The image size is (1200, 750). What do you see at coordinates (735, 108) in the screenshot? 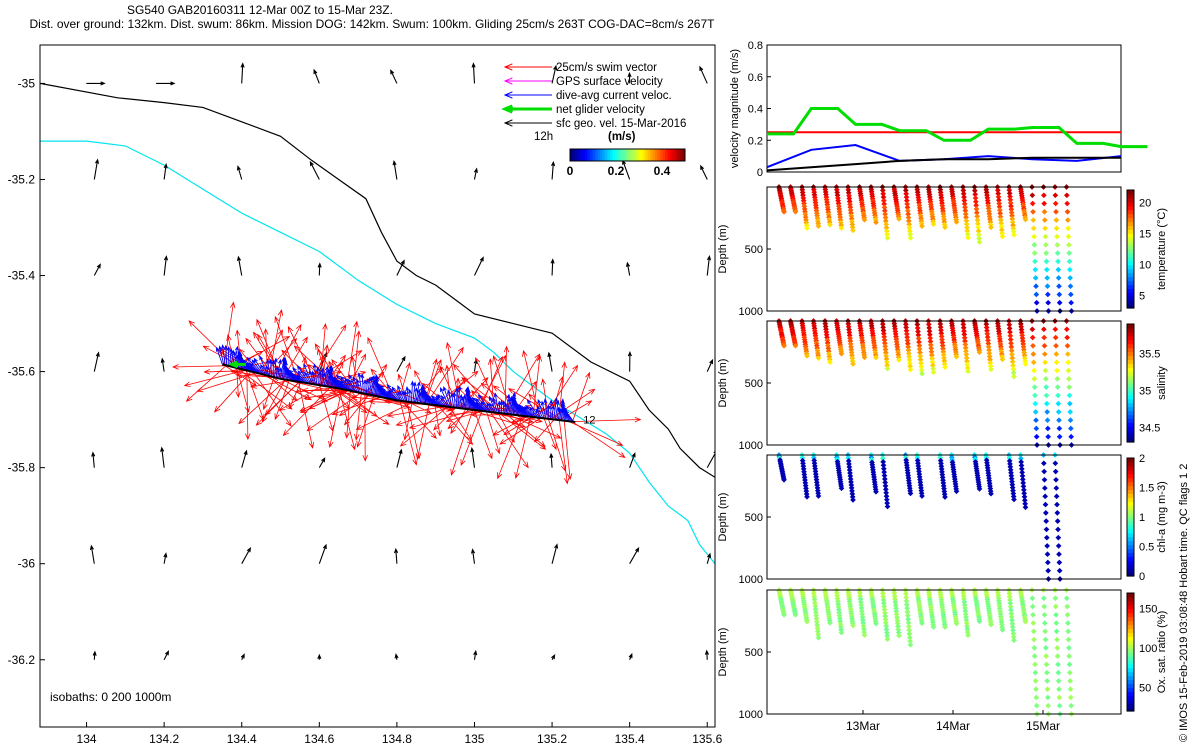
I see `velocity-y-label: velocity magnitude (m/s)` at bounding box center [735, 108].